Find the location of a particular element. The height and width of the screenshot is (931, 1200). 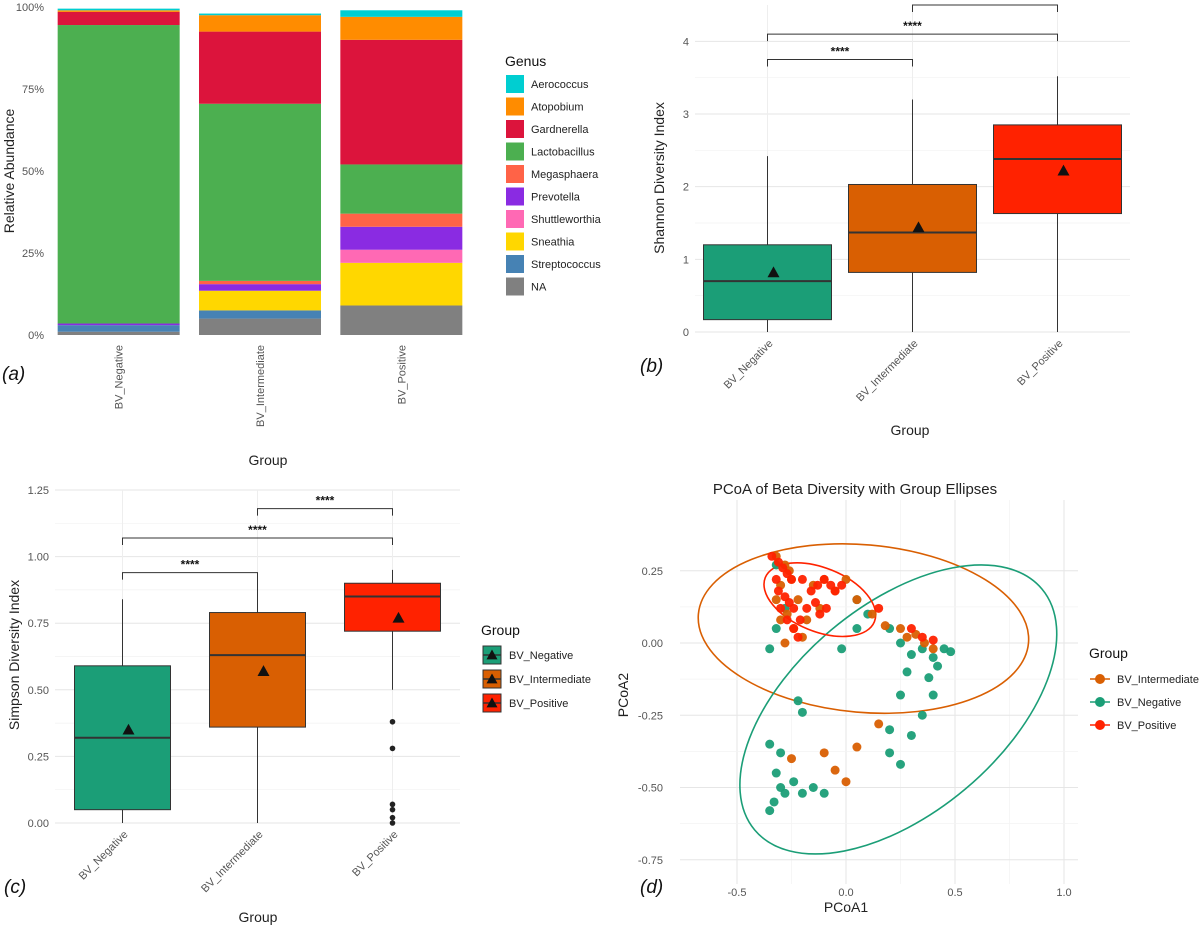

bar-segment-bv-intermediate-sneathia is located at coordinates (260, 300).